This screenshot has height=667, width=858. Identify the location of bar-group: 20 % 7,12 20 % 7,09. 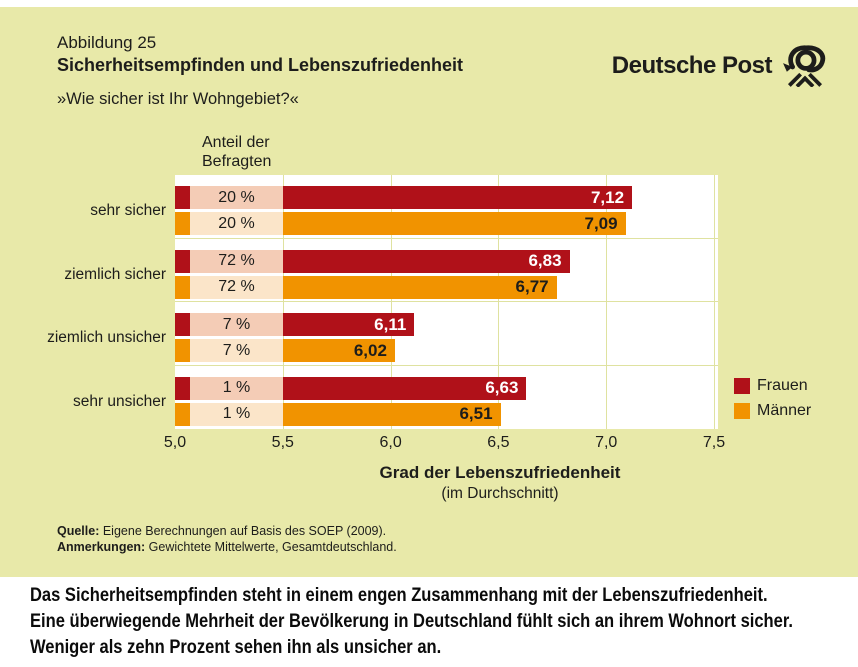
(446, 207).